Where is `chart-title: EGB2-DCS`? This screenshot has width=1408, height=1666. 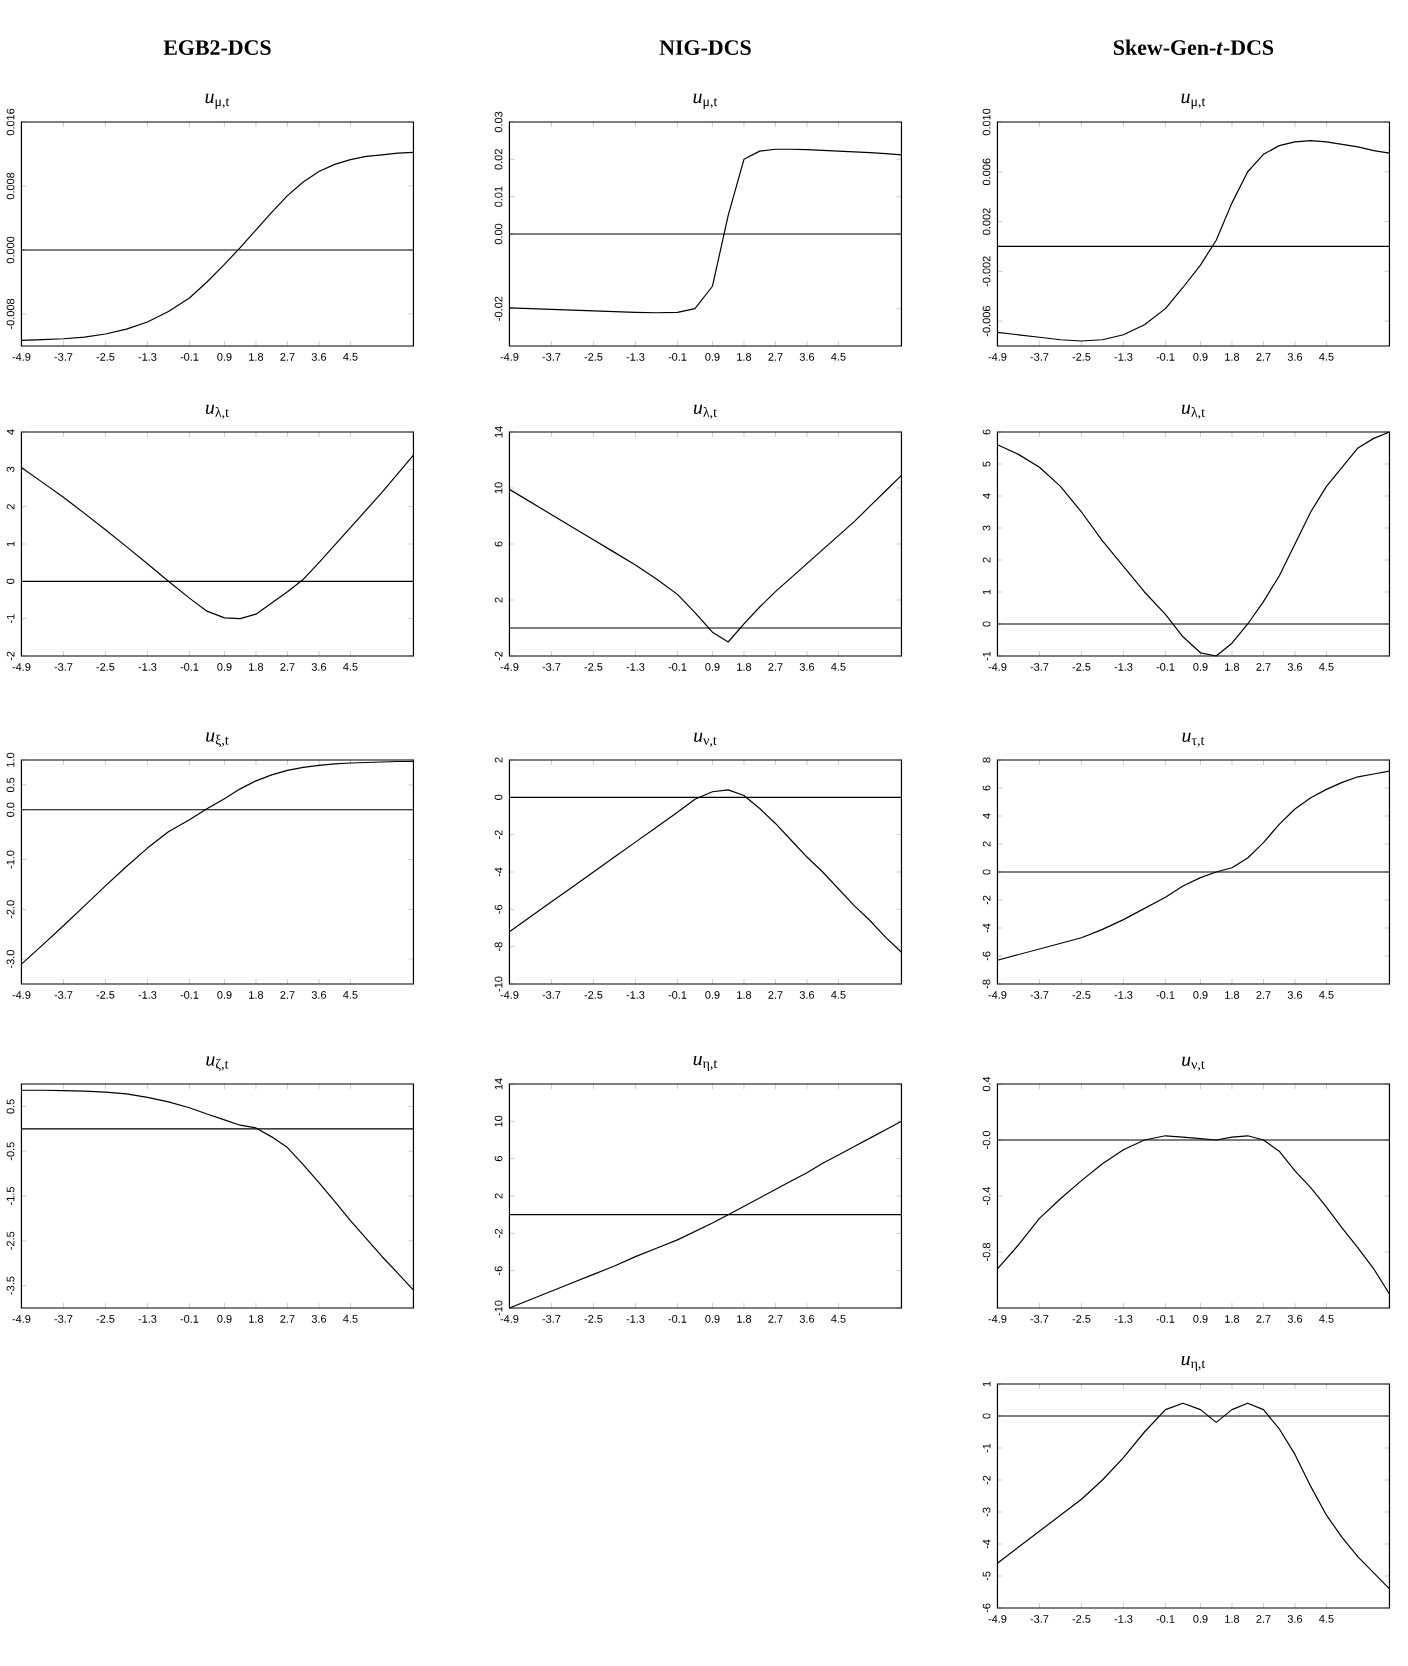
chart-title: EGB2-DCS is located at coordinates (217, 47).